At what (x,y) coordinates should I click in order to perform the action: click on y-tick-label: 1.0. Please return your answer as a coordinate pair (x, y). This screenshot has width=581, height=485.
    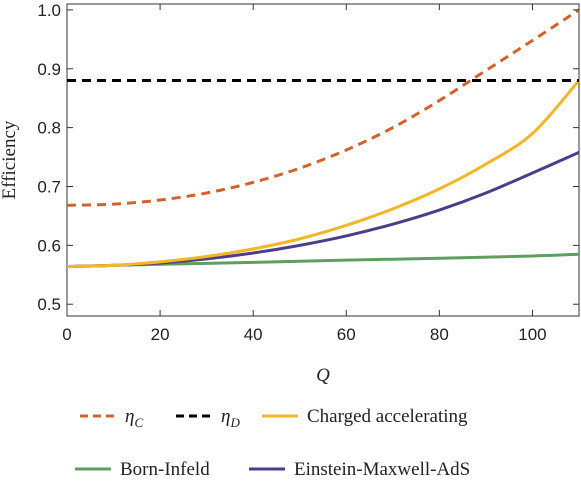
    Looking at the image, I should click on (49, 10).